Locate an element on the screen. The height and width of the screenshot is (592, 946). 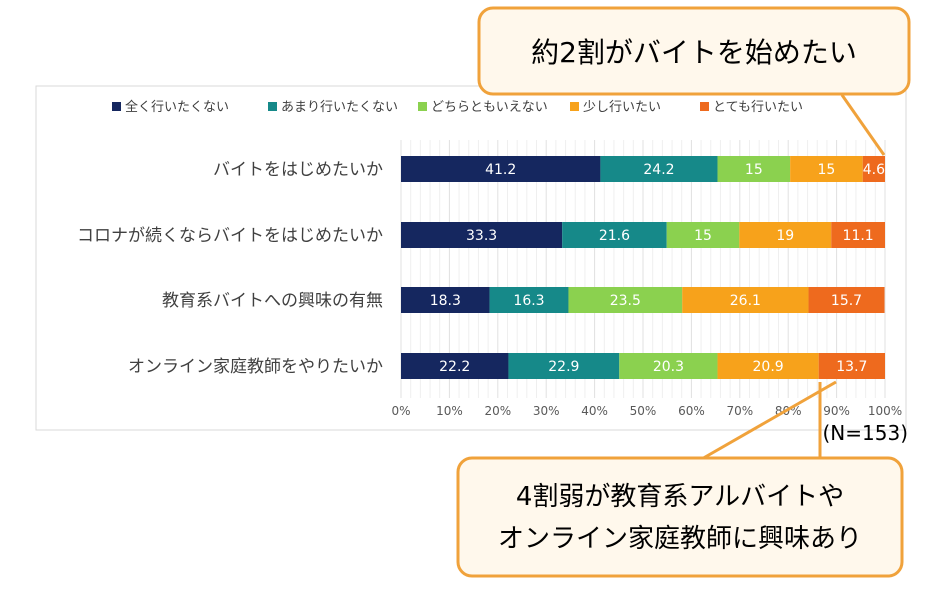
data-label: 4.6 is located at coordinates (874, 170).